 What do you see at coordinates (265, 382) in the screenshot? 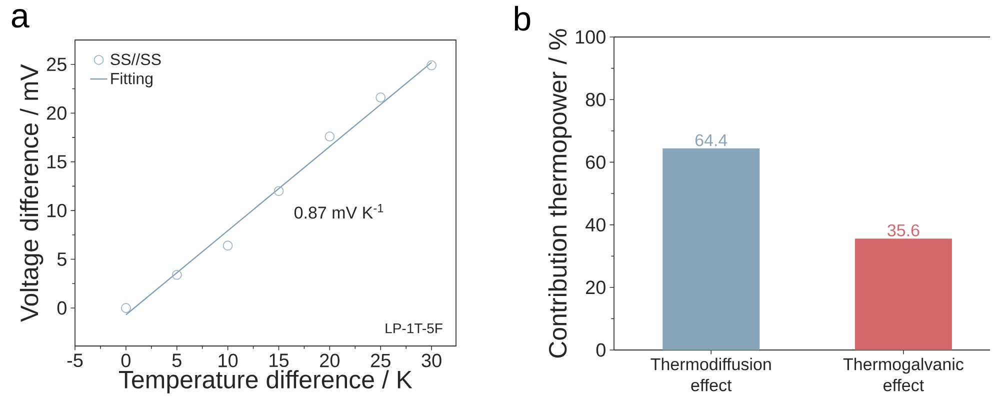
I see `x-axis-title: Temperature difference / K` at bounding box center [265, 382].